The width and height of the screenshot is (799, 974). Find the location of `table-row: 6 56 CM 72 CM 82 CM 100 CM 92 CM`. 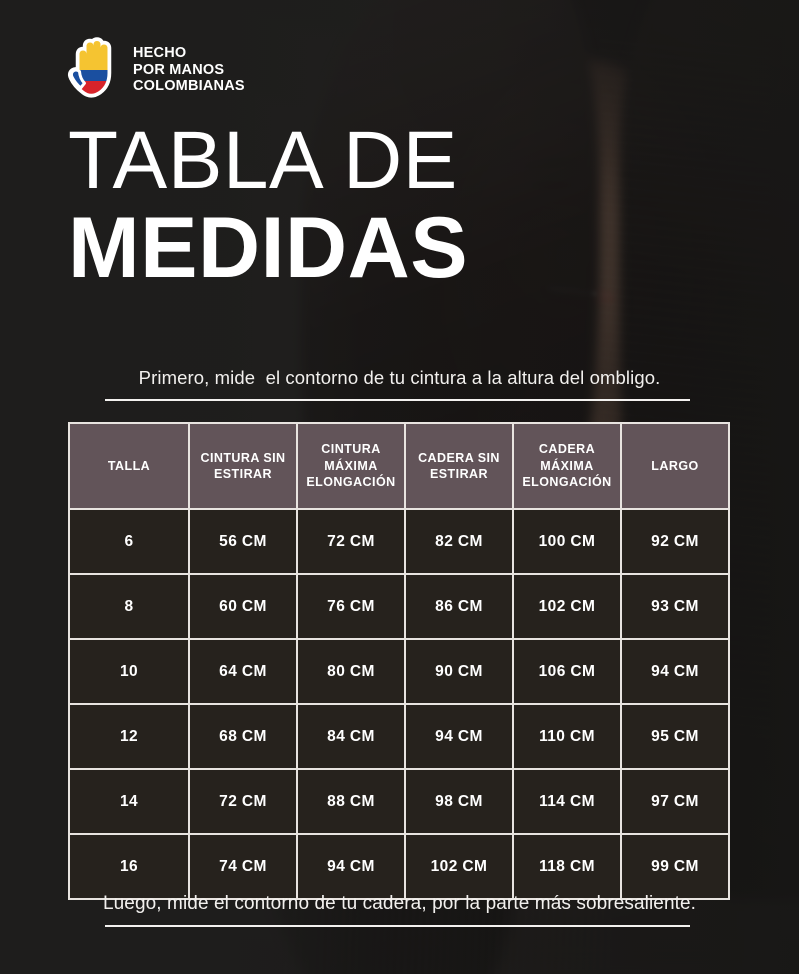

table-row: 6 56 CM 72 CM 82 CM 100 CM 92 CM is located at coordinates (399, 541).